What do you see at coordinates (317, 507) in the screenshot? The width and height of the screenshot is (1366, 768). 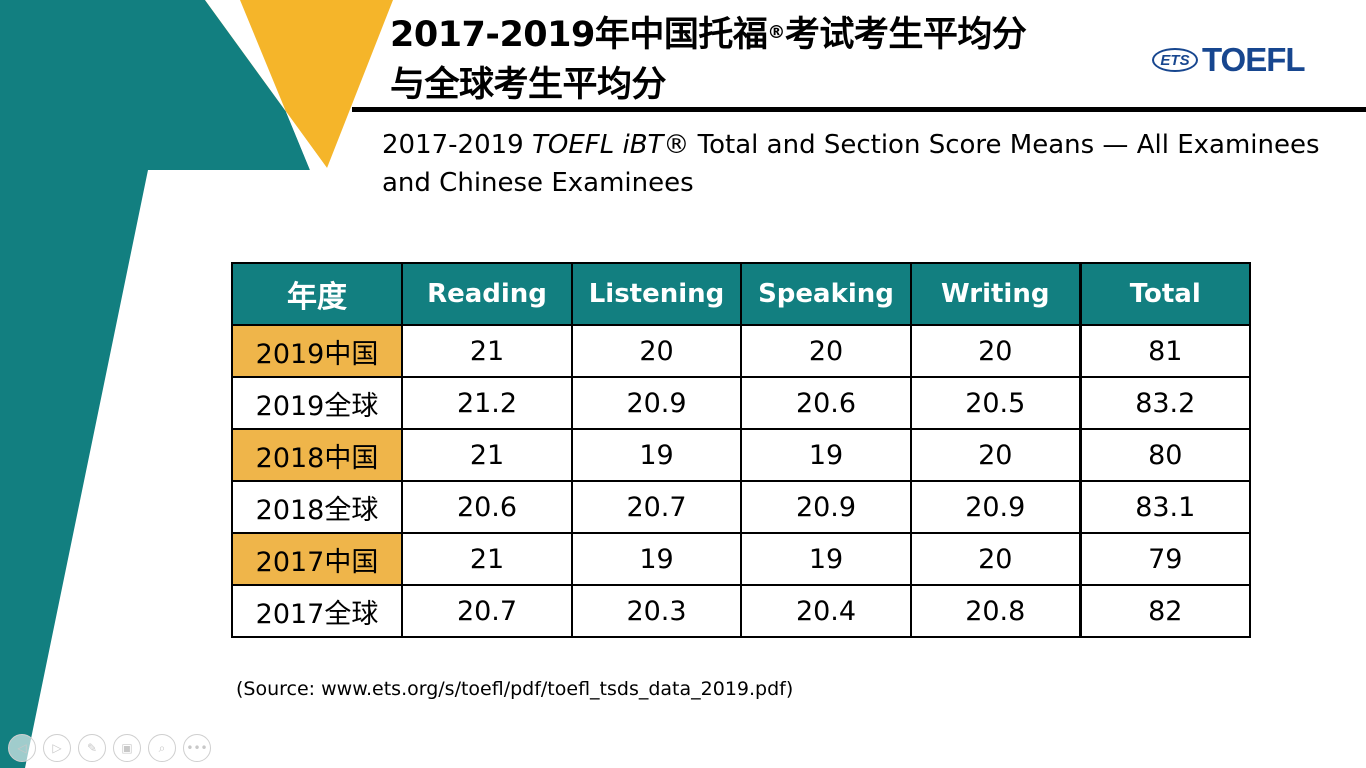 I see `row-label: 2018全球` at bounding box center [317, 507].